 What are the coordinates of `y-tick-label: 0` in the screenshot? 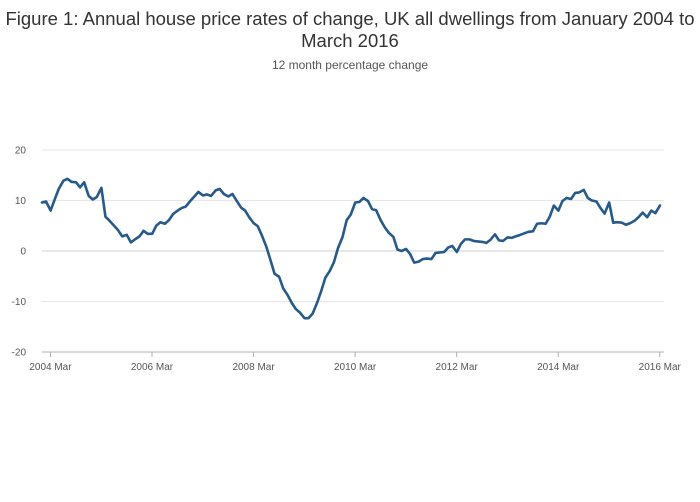 It's located at (23, 252).